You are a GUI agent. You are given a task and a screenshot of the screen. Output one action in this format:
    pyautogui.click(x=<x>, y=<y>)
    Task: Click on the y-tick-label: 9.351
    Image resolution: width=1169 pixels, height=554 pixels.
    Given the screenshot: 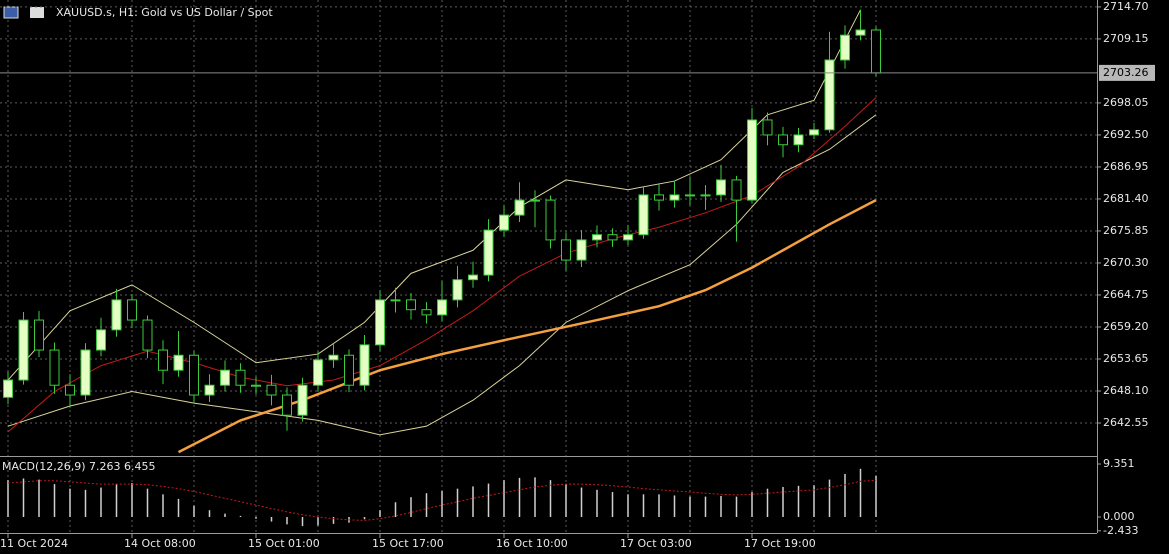 What is the action you would take?
    pyautogui.click(x=1119, y=463)
    